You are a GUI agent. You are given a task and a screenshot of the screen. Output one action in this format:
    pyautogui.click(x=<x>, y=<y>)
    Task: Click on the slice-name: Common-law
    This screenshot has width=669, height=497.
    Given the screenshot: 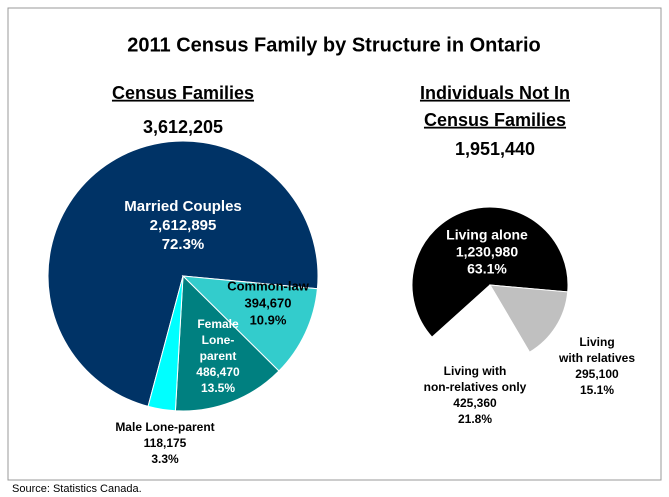 What is the action you would take?
    pyautogui.click(x=268, y=285)
    